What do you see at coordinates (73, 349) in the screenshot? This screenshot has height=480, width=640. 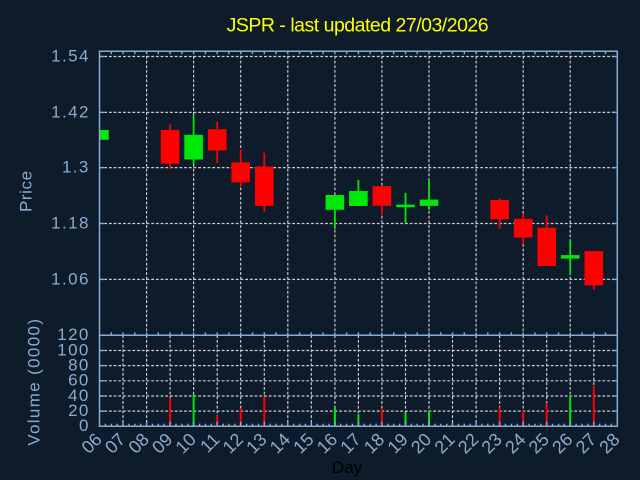 I see `svg-text: 100` at bounding box center [73, 349].